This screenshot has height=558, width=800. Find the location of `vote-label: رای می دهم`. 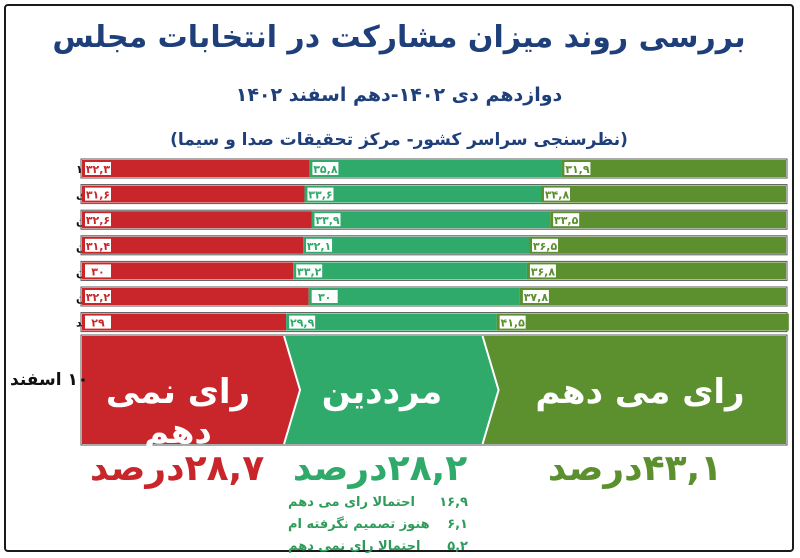

vote-label: رای می دهم is located at coordinates (640, 392).